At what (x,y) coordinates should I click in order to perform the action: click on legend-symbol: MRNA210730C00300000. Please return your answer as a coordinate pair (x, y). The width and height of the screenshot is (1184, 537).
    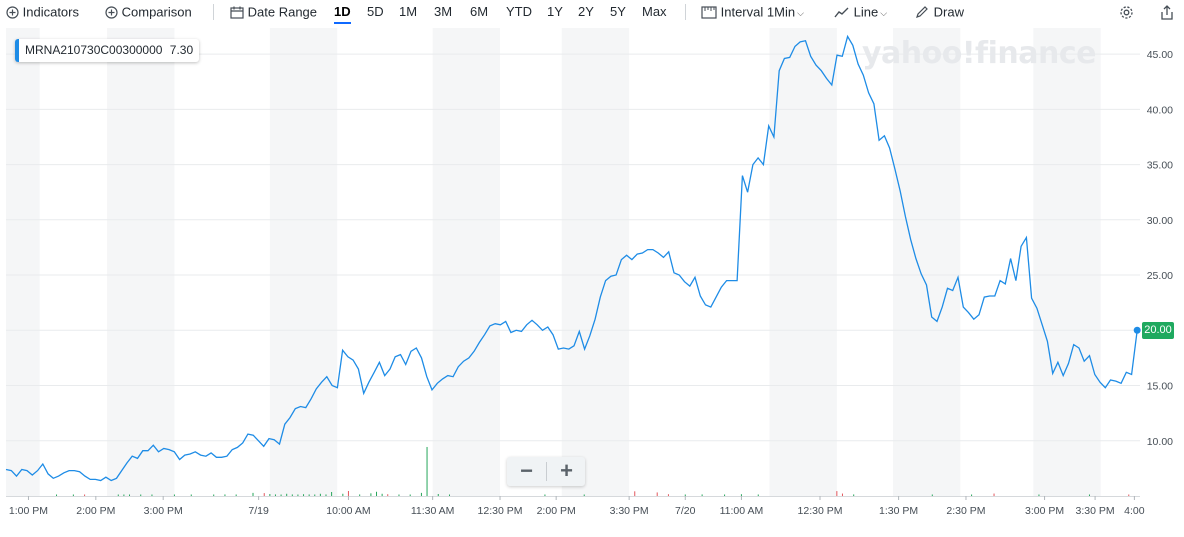
    Looking at the image, I should click on (94, 50).